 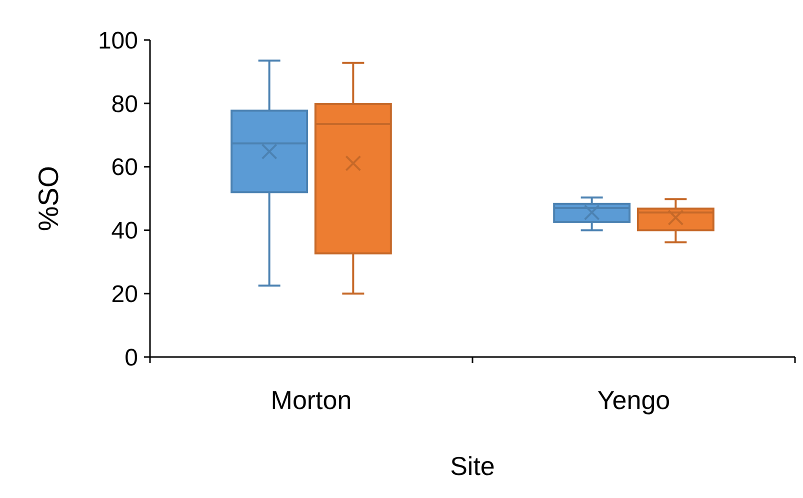 I want to click on y-tick-label: 100, so click(x=118, y=40).